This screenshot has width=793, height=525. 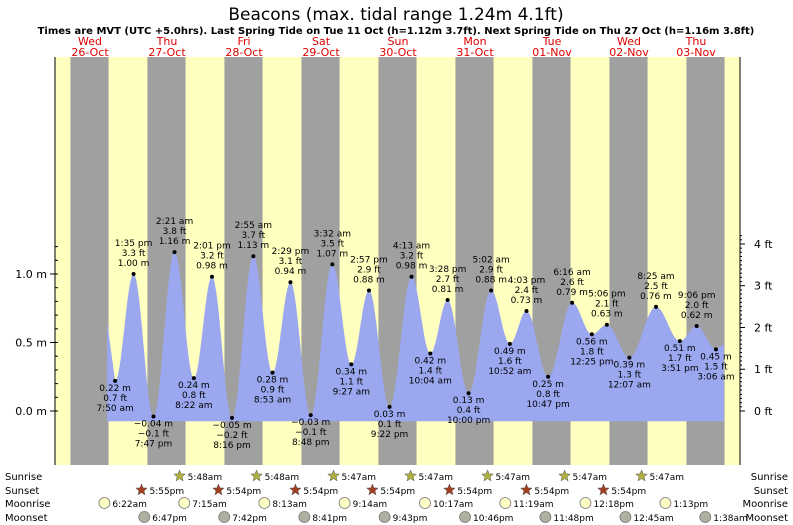 I want to click on tide-label: 1.3 ft, so click(x=630, y=376).